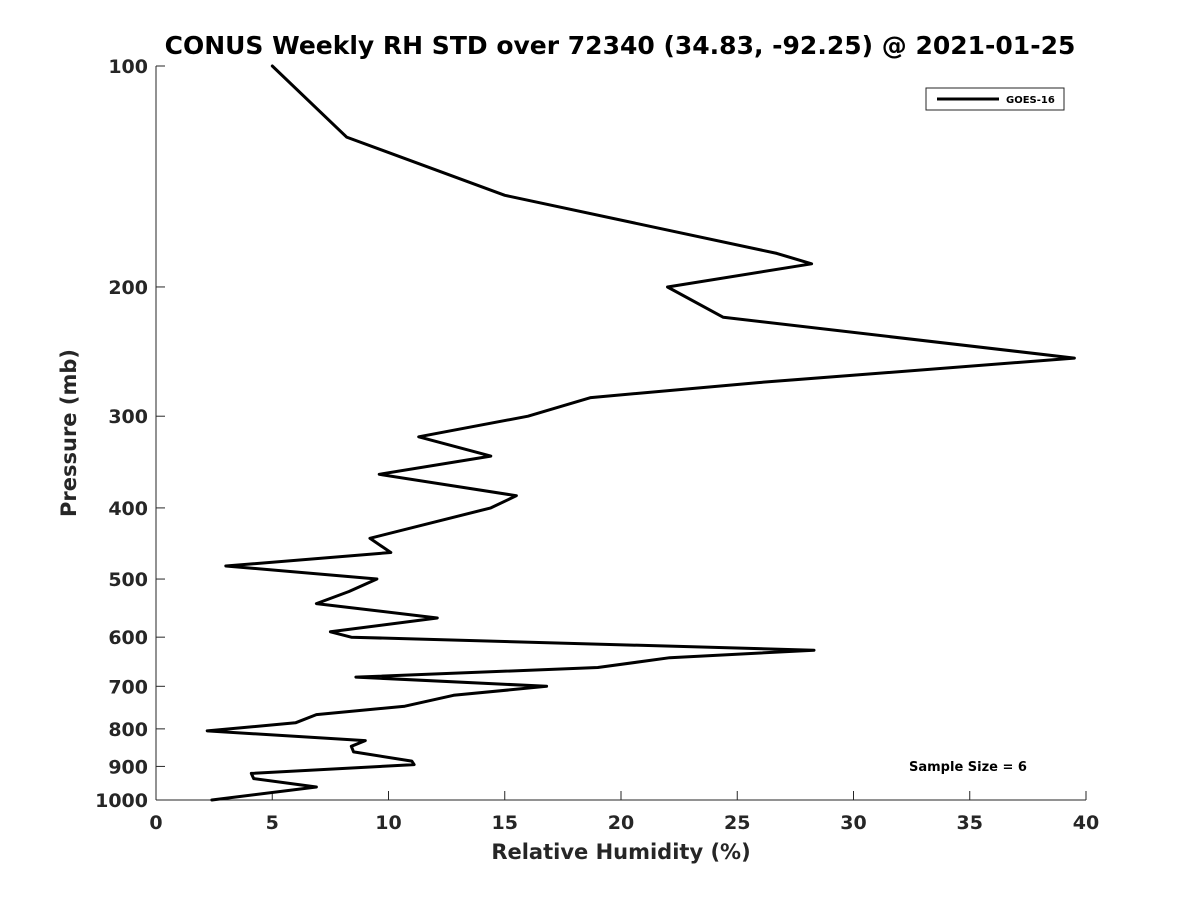 The height and width of the screenshot is (900, 1200). Describe the element at coordinates (128, 509) in the screenshot. I see `y-tick-label: 400` at that location.